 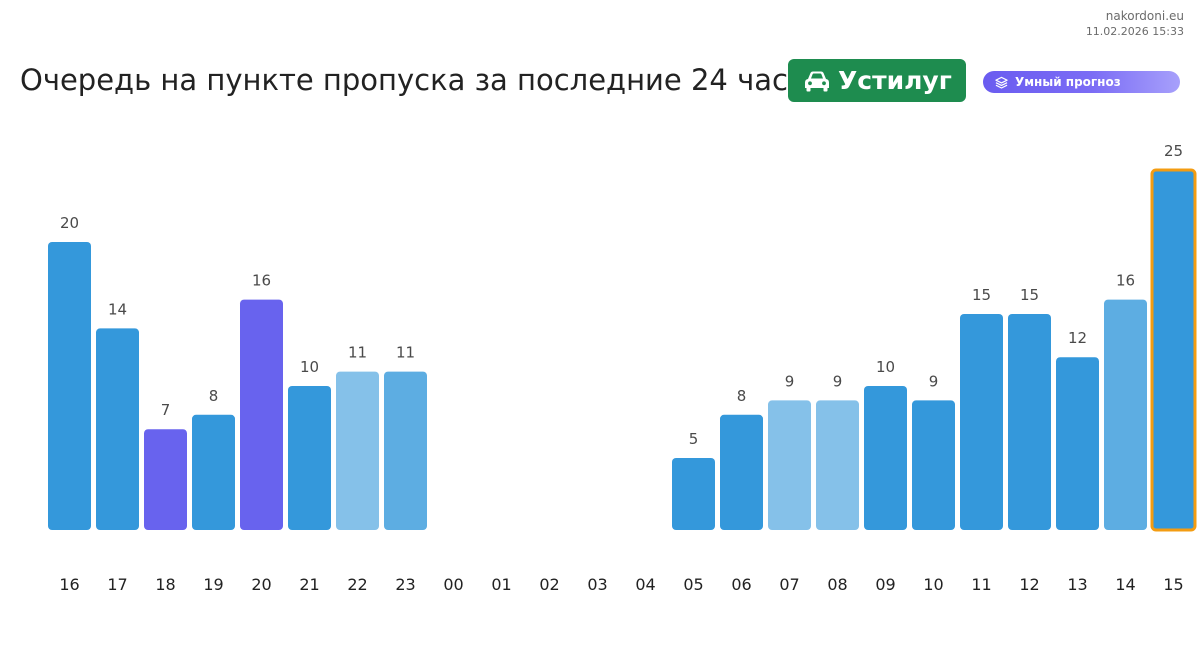 What do you see at coordinates (837, 584) in the screenshot?
I see `x-tick-label: 08` at bounding box center [837, 584].